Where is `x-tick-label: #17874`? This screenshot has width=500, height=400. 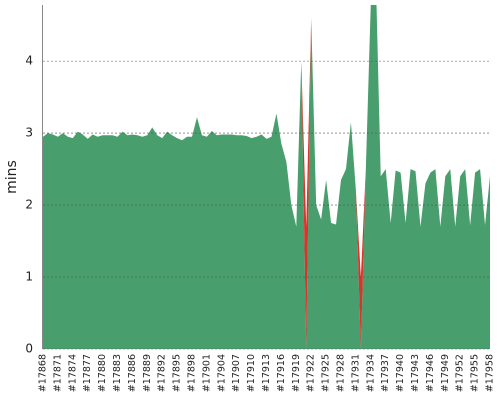
x-tick-label: #17874 is located at coordinates (72, 373).